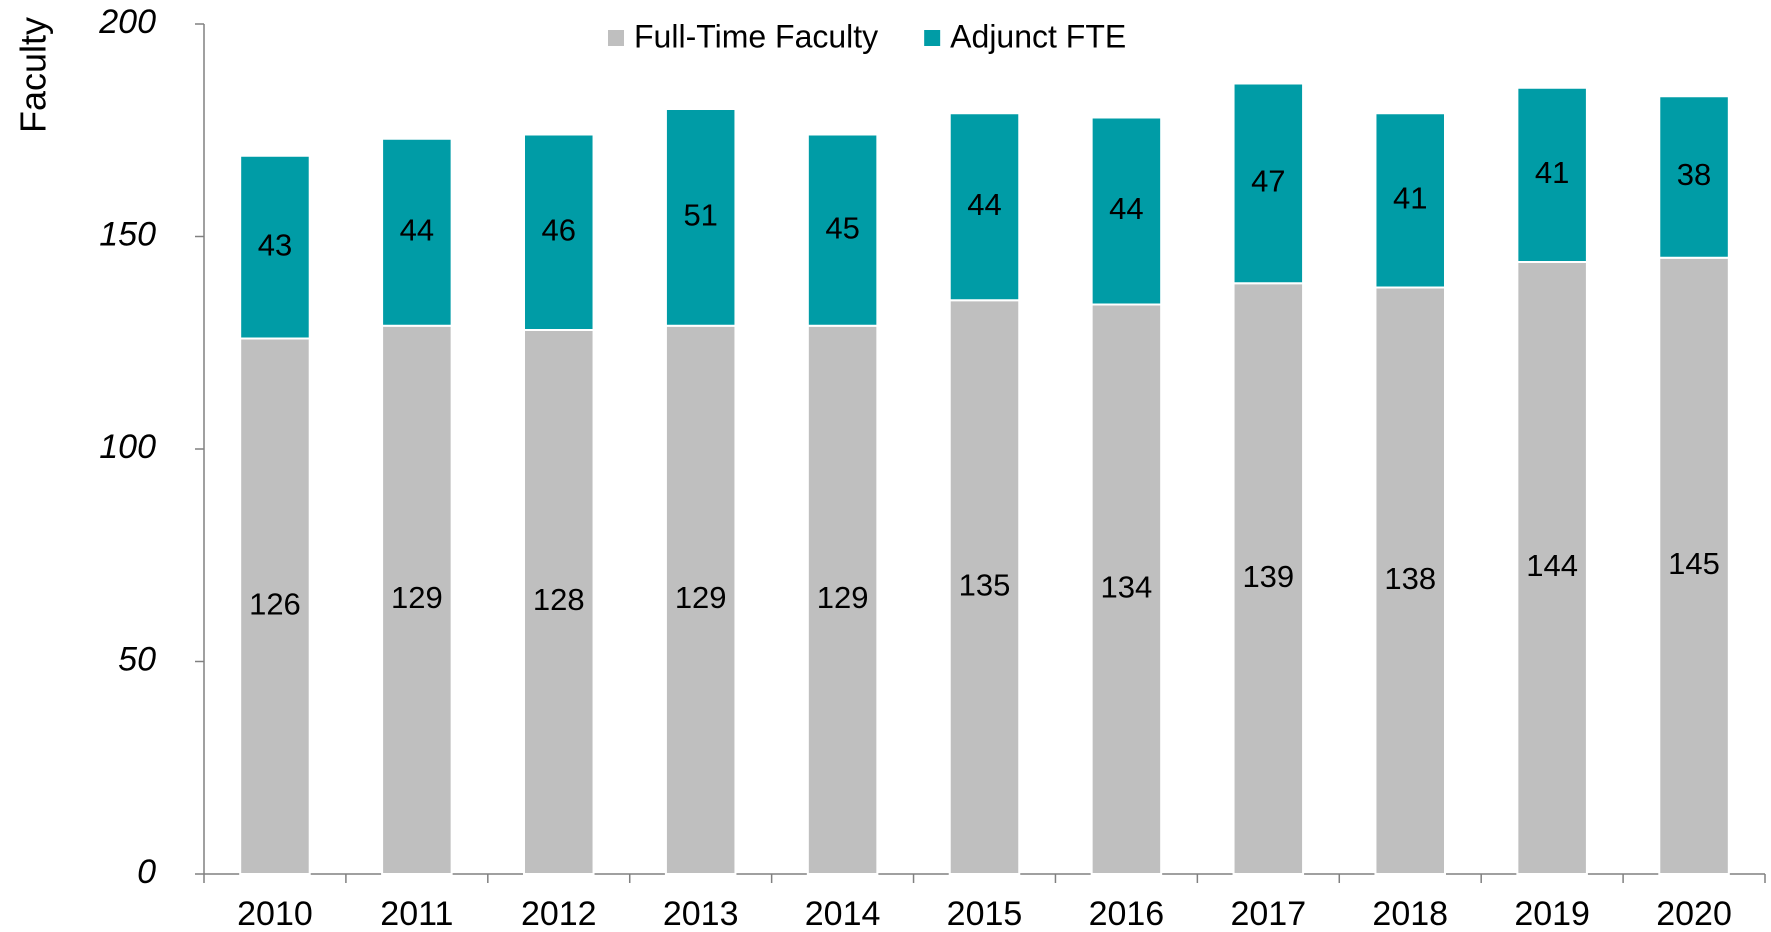 This screenshot has height=932, width=1771. Describe the element at coordinates (701, 913) in the screenshot. I see `x-tick-label: 2013` at that location.